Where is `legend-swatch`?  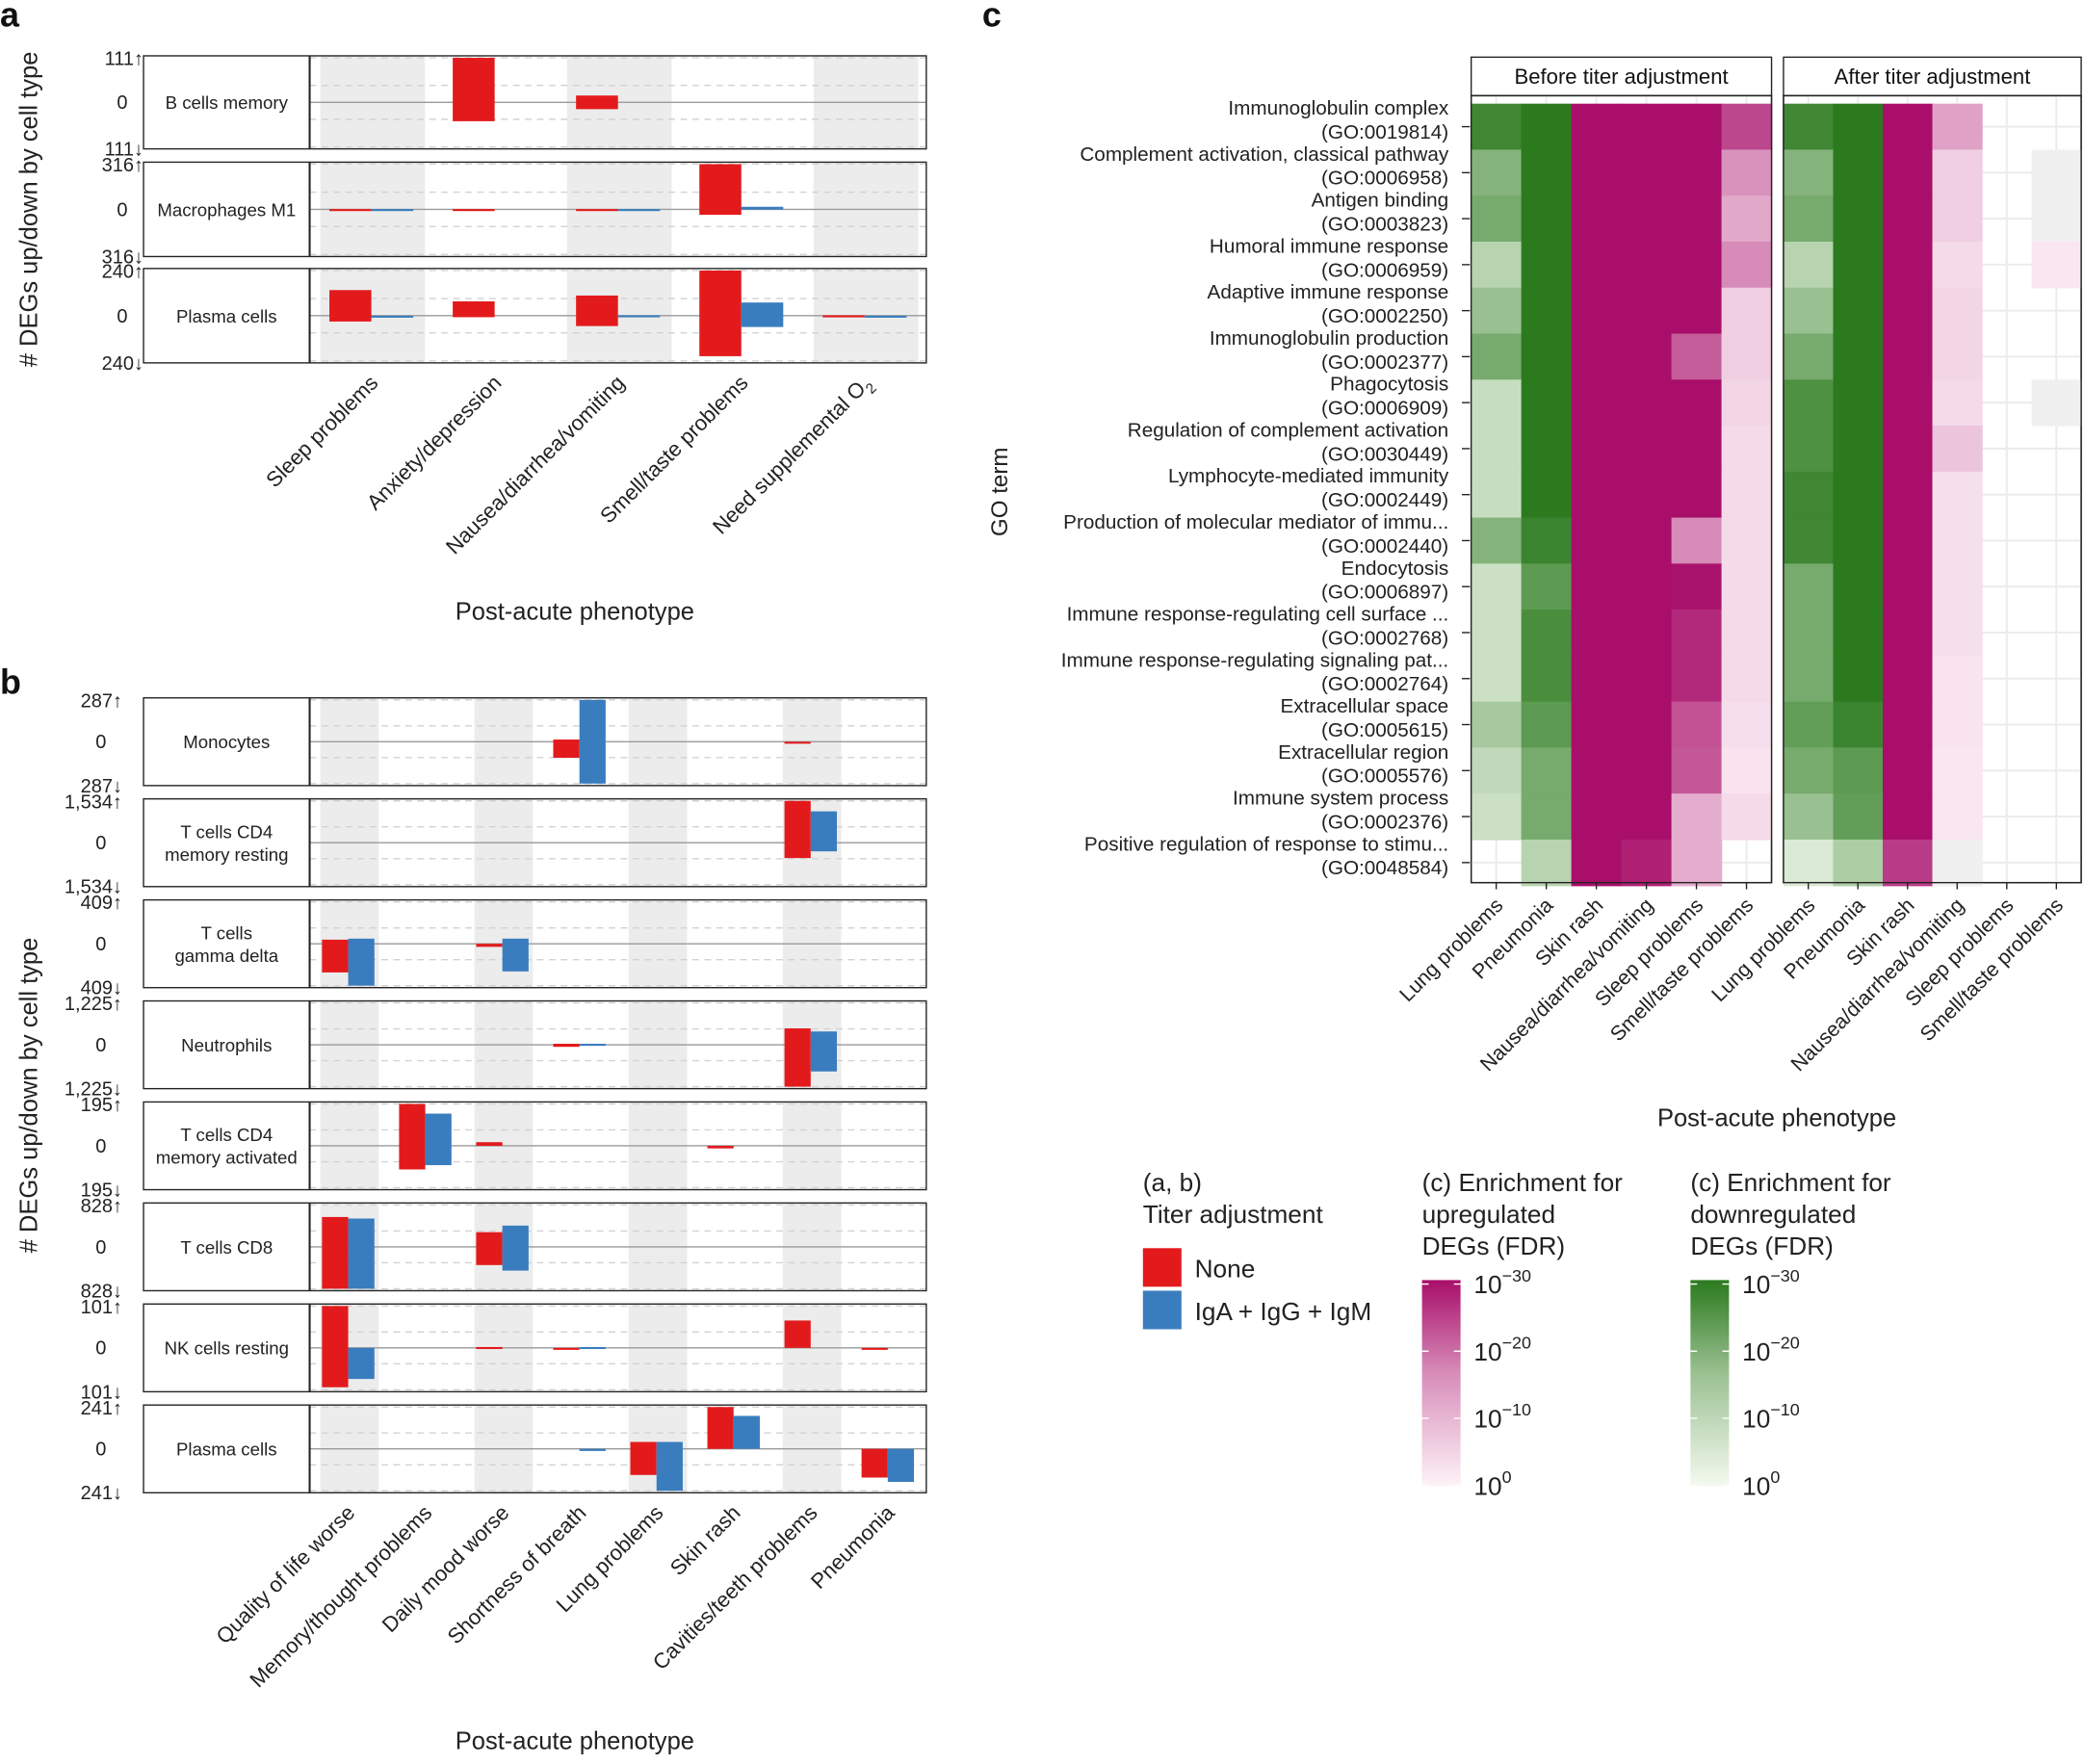 legend-swatch is located at coordinates (1162, 1267).